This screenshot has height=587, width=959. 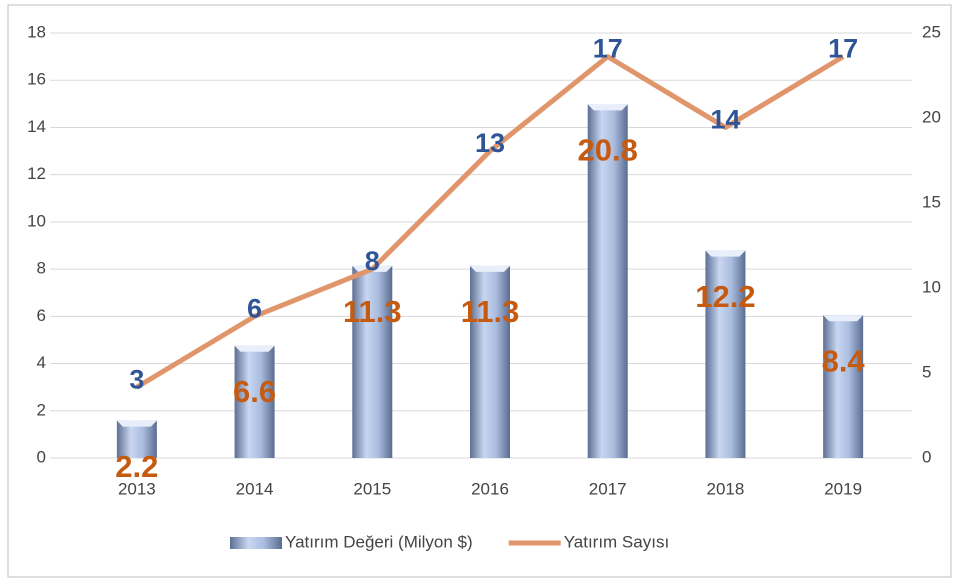 I want to click on y-tick-label: 0, so click(x=41, y=456).